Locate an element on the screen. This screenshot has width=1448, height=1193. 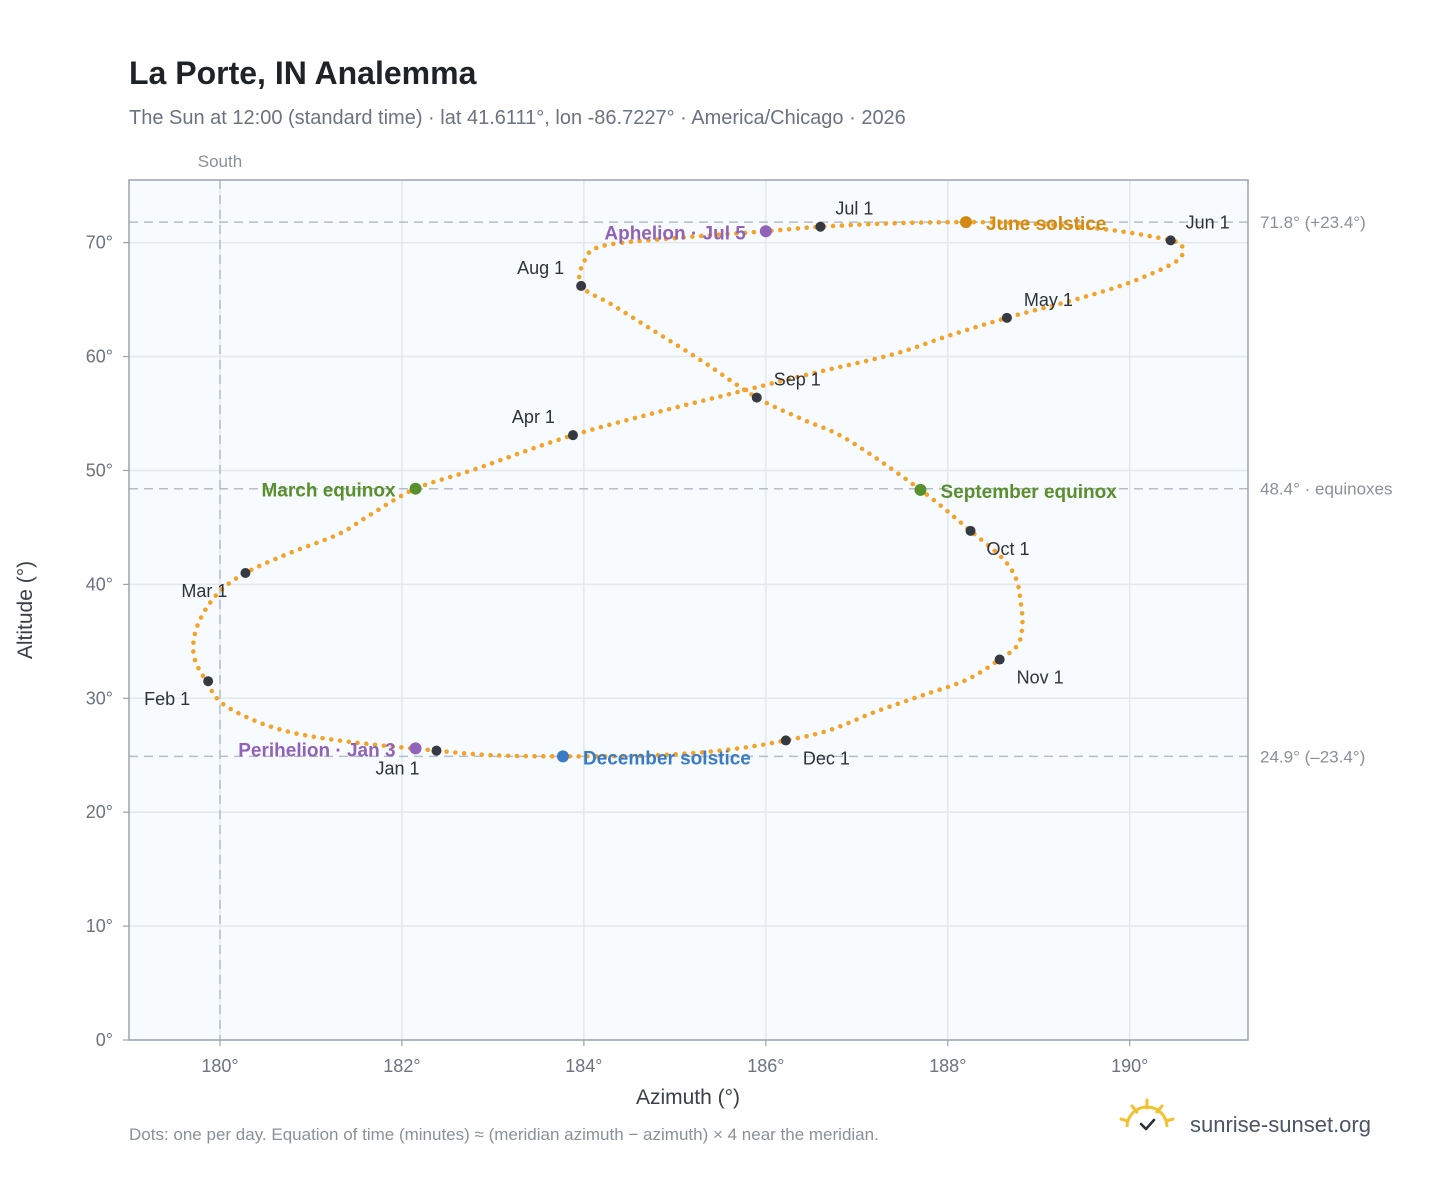
x-tick-label: 186° is located at coordinates (765, 1066).